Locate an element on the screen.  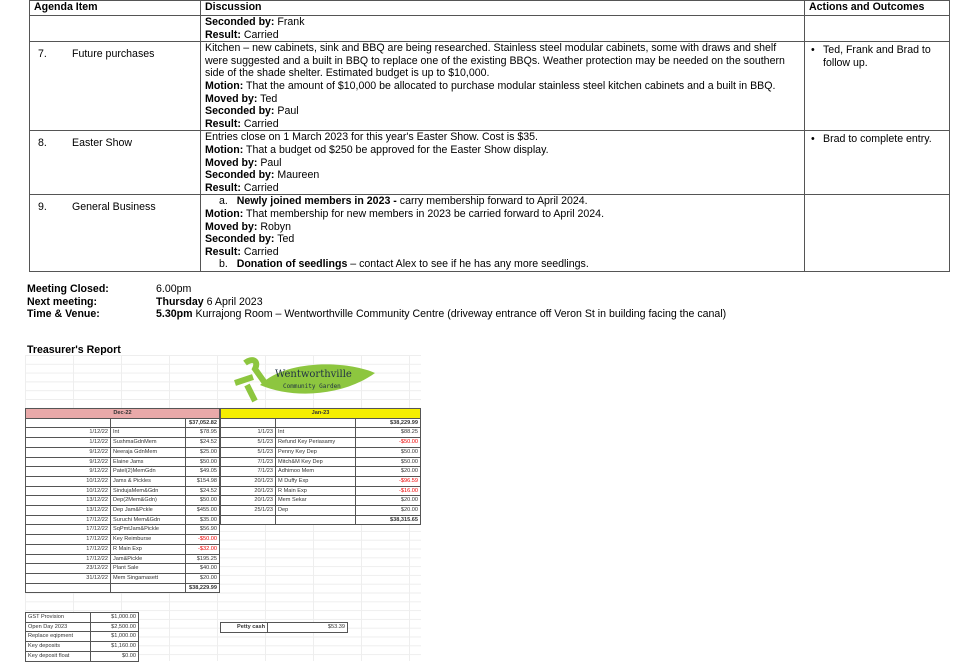
date: 13/12/22 is located at coordinates (68, 510).